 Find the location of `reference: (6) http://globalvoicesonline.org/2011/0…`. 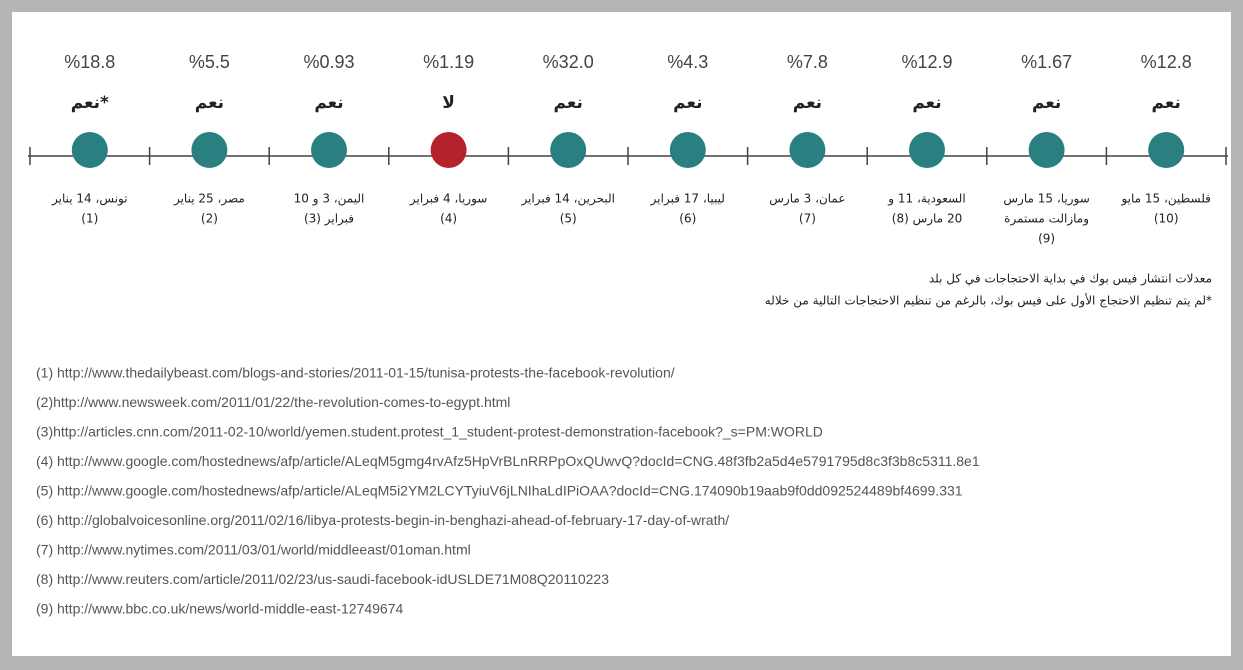

reference: (6) http://globalvoicesonline.org/2011/0… is located at coordinates (382, 520).